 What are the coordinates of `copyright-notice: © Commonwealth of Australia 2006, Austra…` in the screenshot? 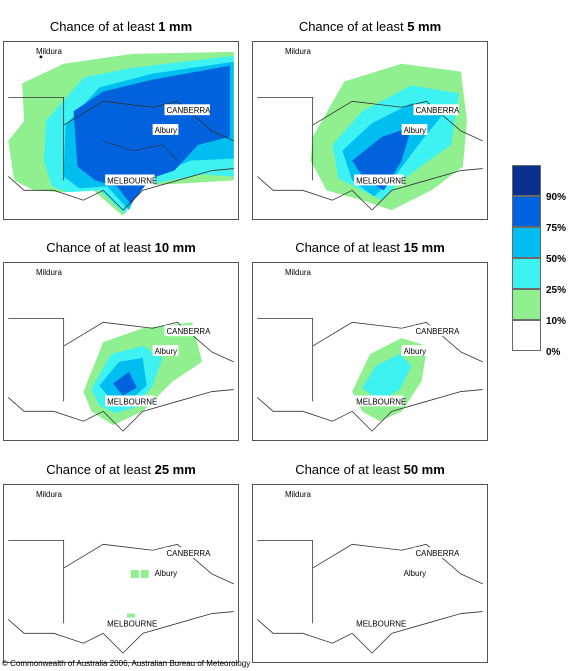 It's located at (126, 663).